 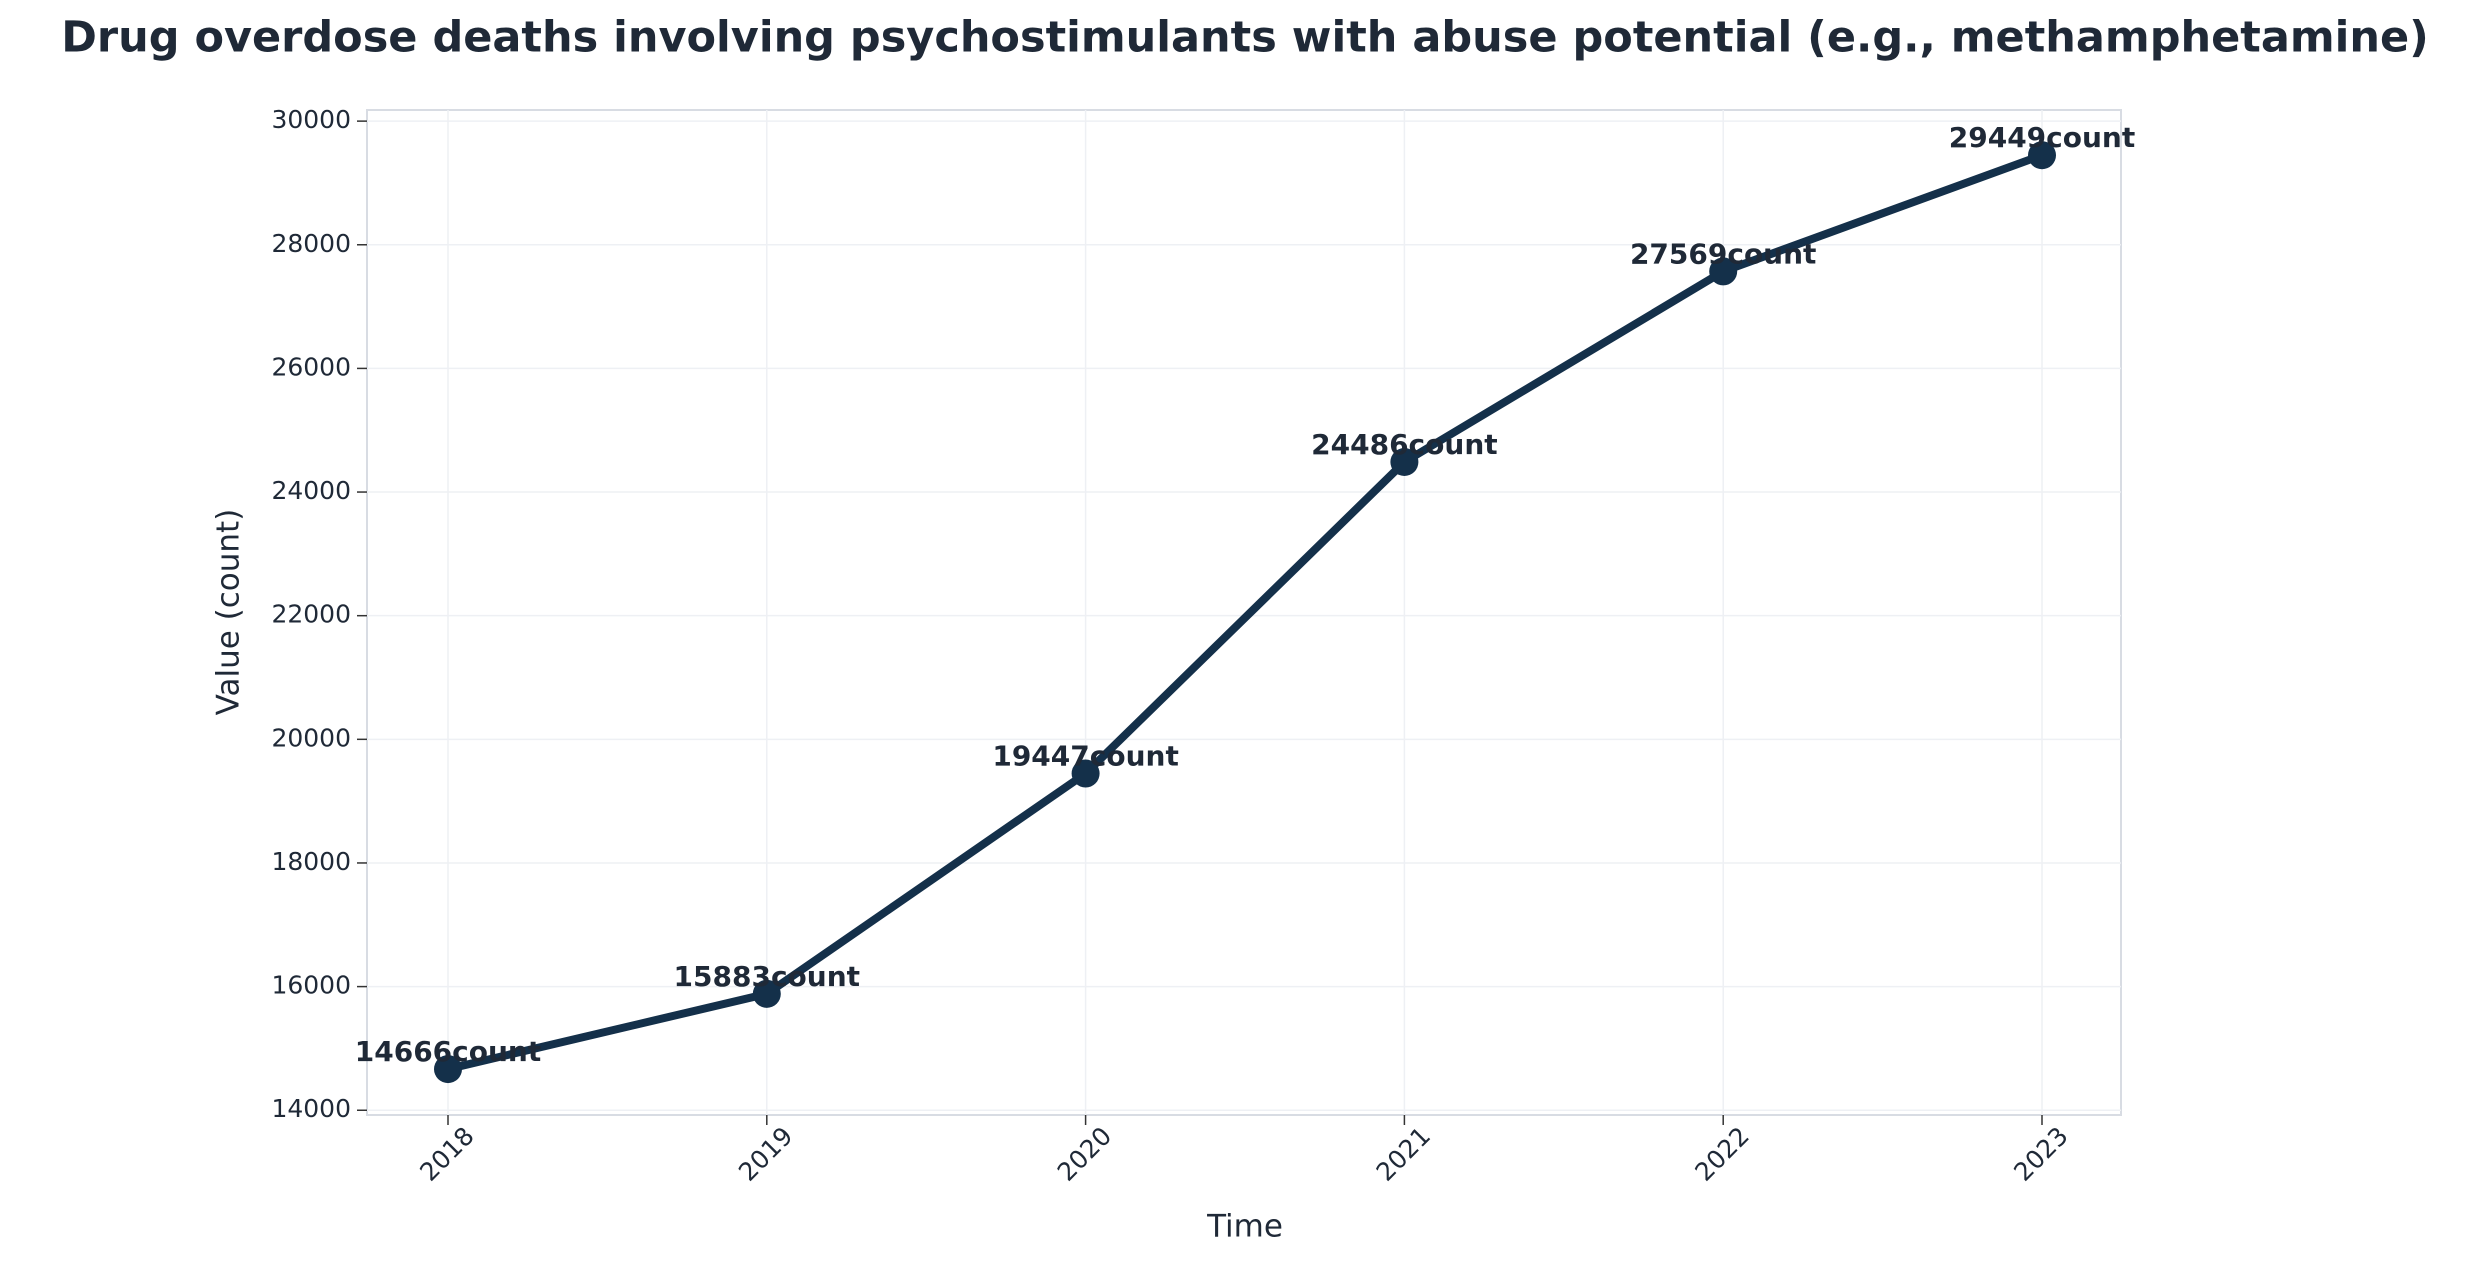 I want to click on y-tick-label: 30000, so click(x=311, y=119).